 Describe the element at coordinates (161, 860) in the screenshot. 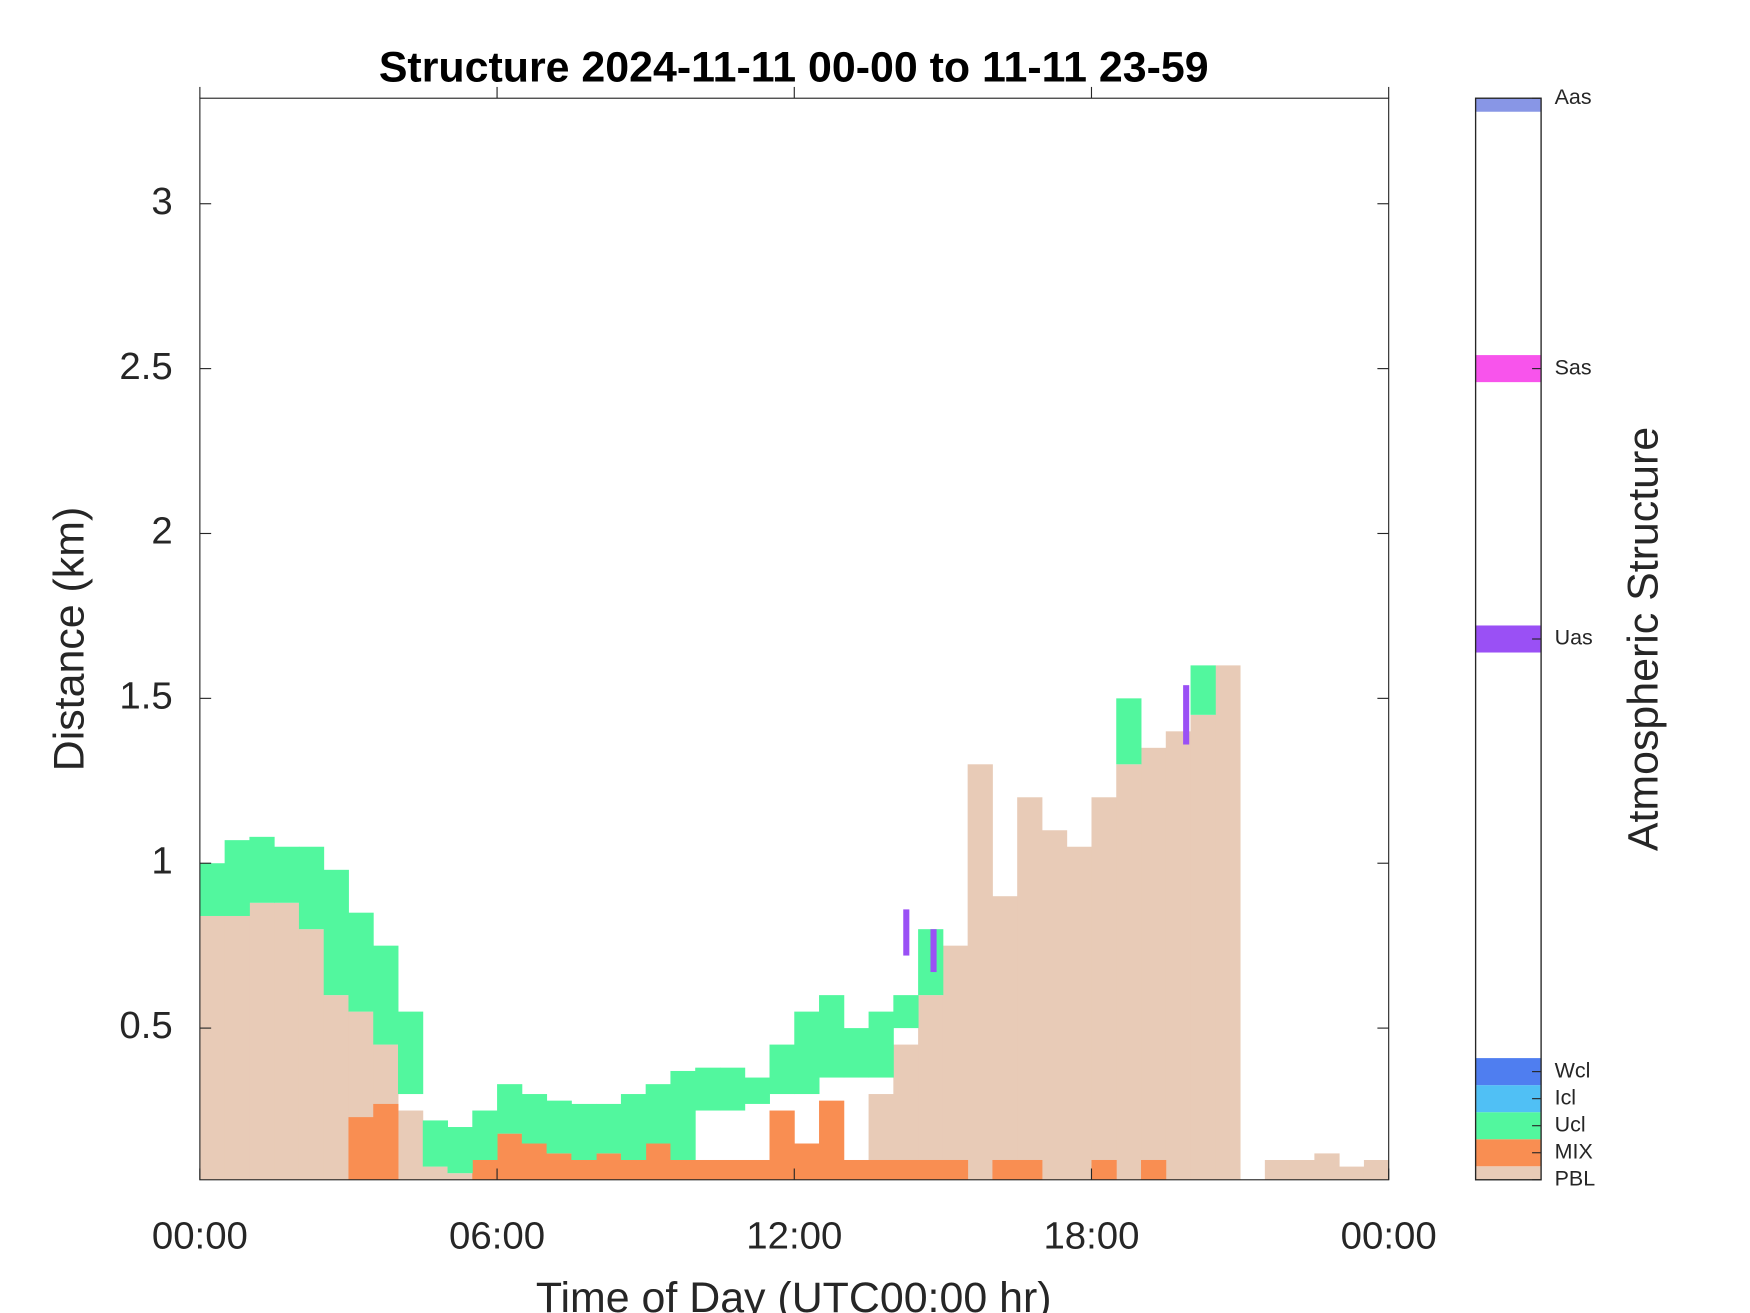

I see `y-tick-label: 1` at that location.